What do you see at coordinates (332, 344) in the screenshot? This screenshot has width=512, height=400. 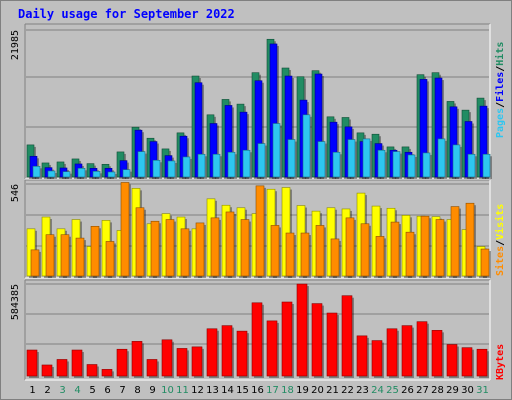 I see `kbytes-bar-21-face` at bounding box center [332, 344].